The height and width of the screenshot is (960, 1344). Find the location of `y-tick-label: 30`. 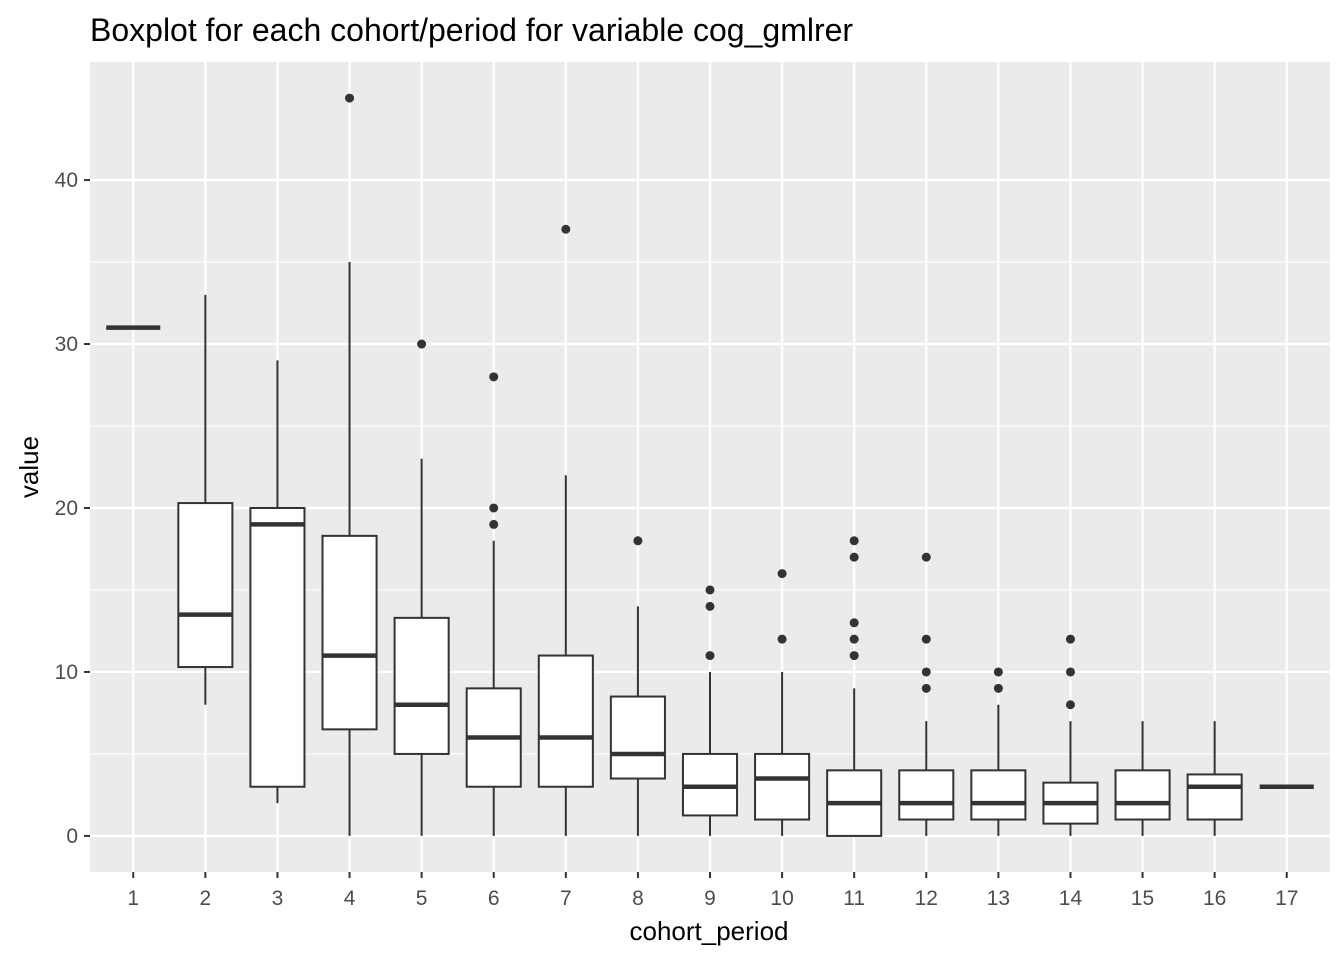

y-tick-label: 30 is located at coordinates (66, 344).